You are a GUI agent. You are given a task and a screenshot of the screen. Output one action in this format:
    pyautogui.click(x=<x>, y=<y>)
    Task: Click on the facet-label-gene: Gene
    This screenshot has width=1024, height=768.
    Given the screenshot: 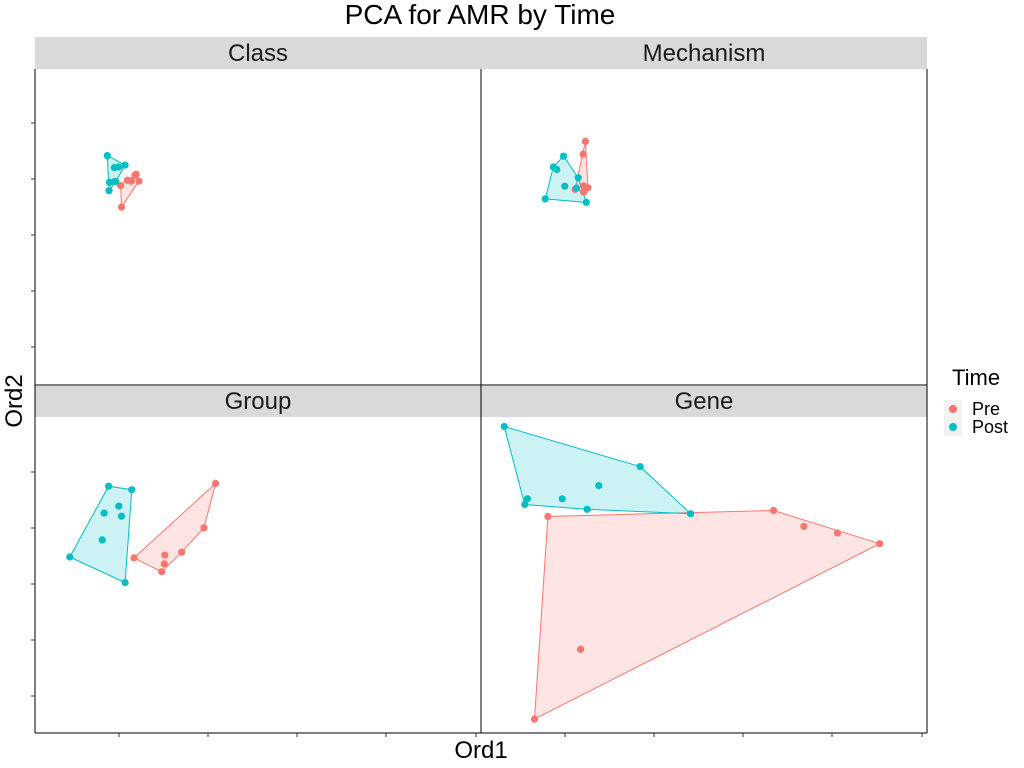 What is the action you would take?
    pyautogui.click(x=704, y=401)
    